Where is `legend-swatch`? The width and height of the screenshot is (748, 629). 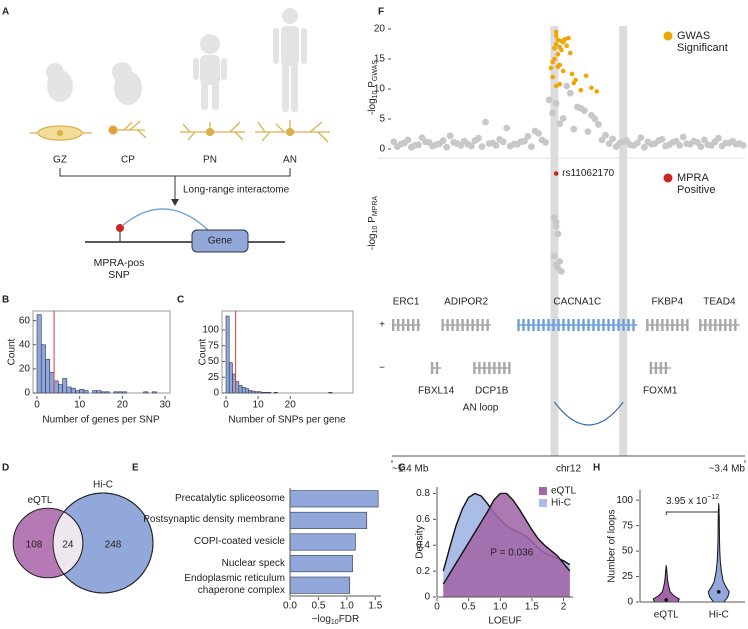 legend-swatch is located at coordinates (543, 503).